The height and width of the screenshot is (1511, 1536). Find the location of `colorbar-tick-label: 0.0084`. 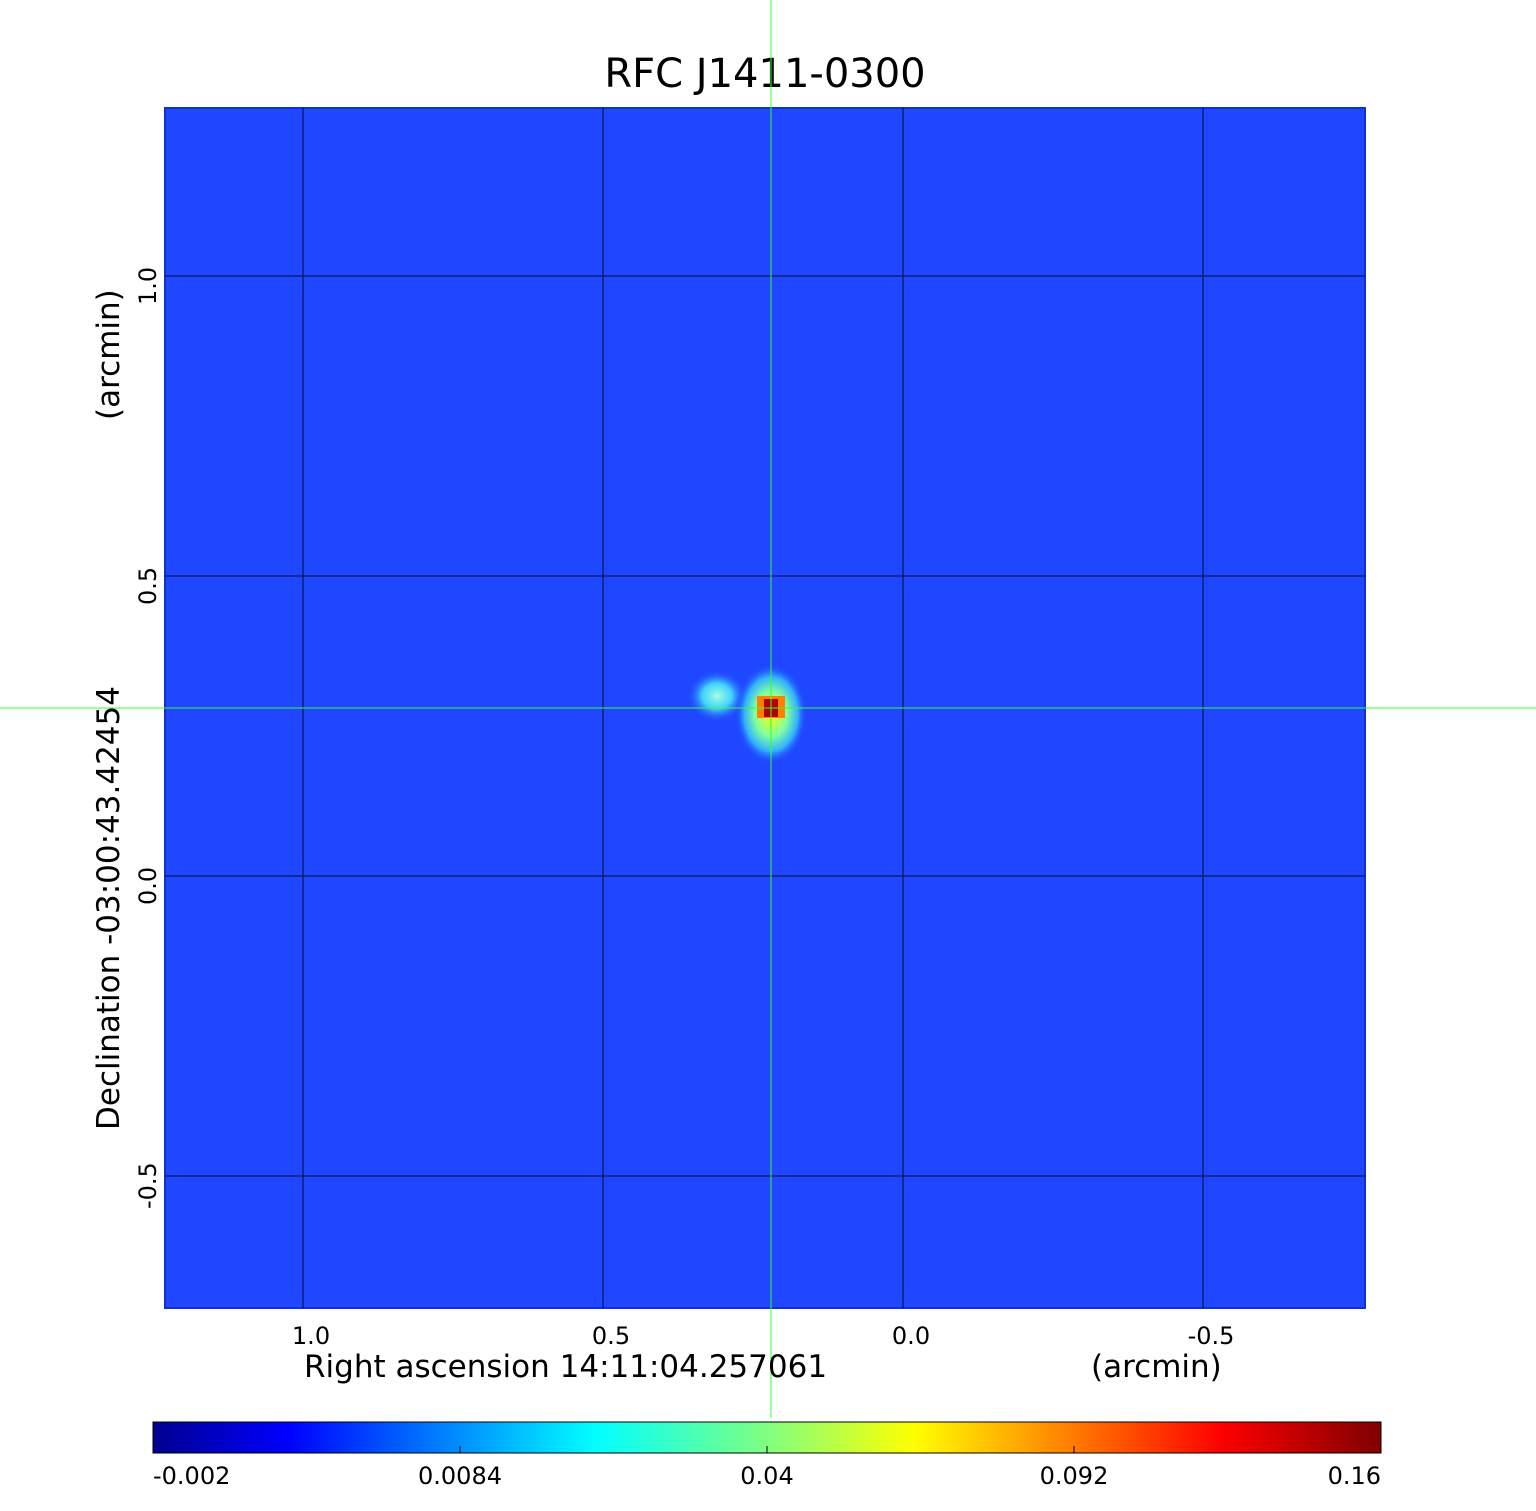

colorbar-tick-label: 0.0084 is located at coordinates (460, 1476).